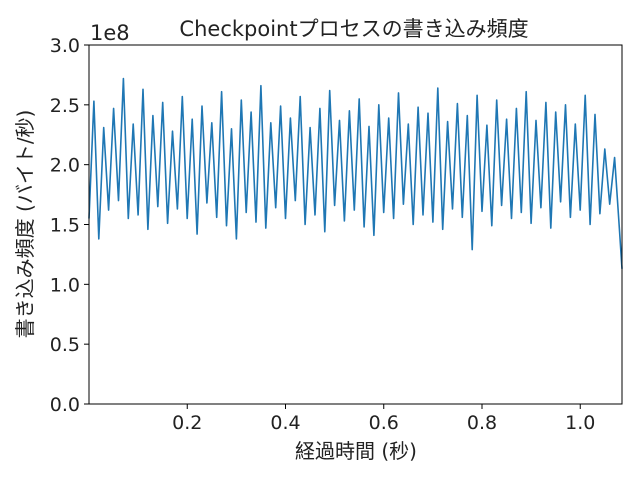 Image resolution: width=640 pixels, height=480 pixels. I want to click on y-axis-label: 書き込み頻度 (バイト/秒), so click(25, 224).